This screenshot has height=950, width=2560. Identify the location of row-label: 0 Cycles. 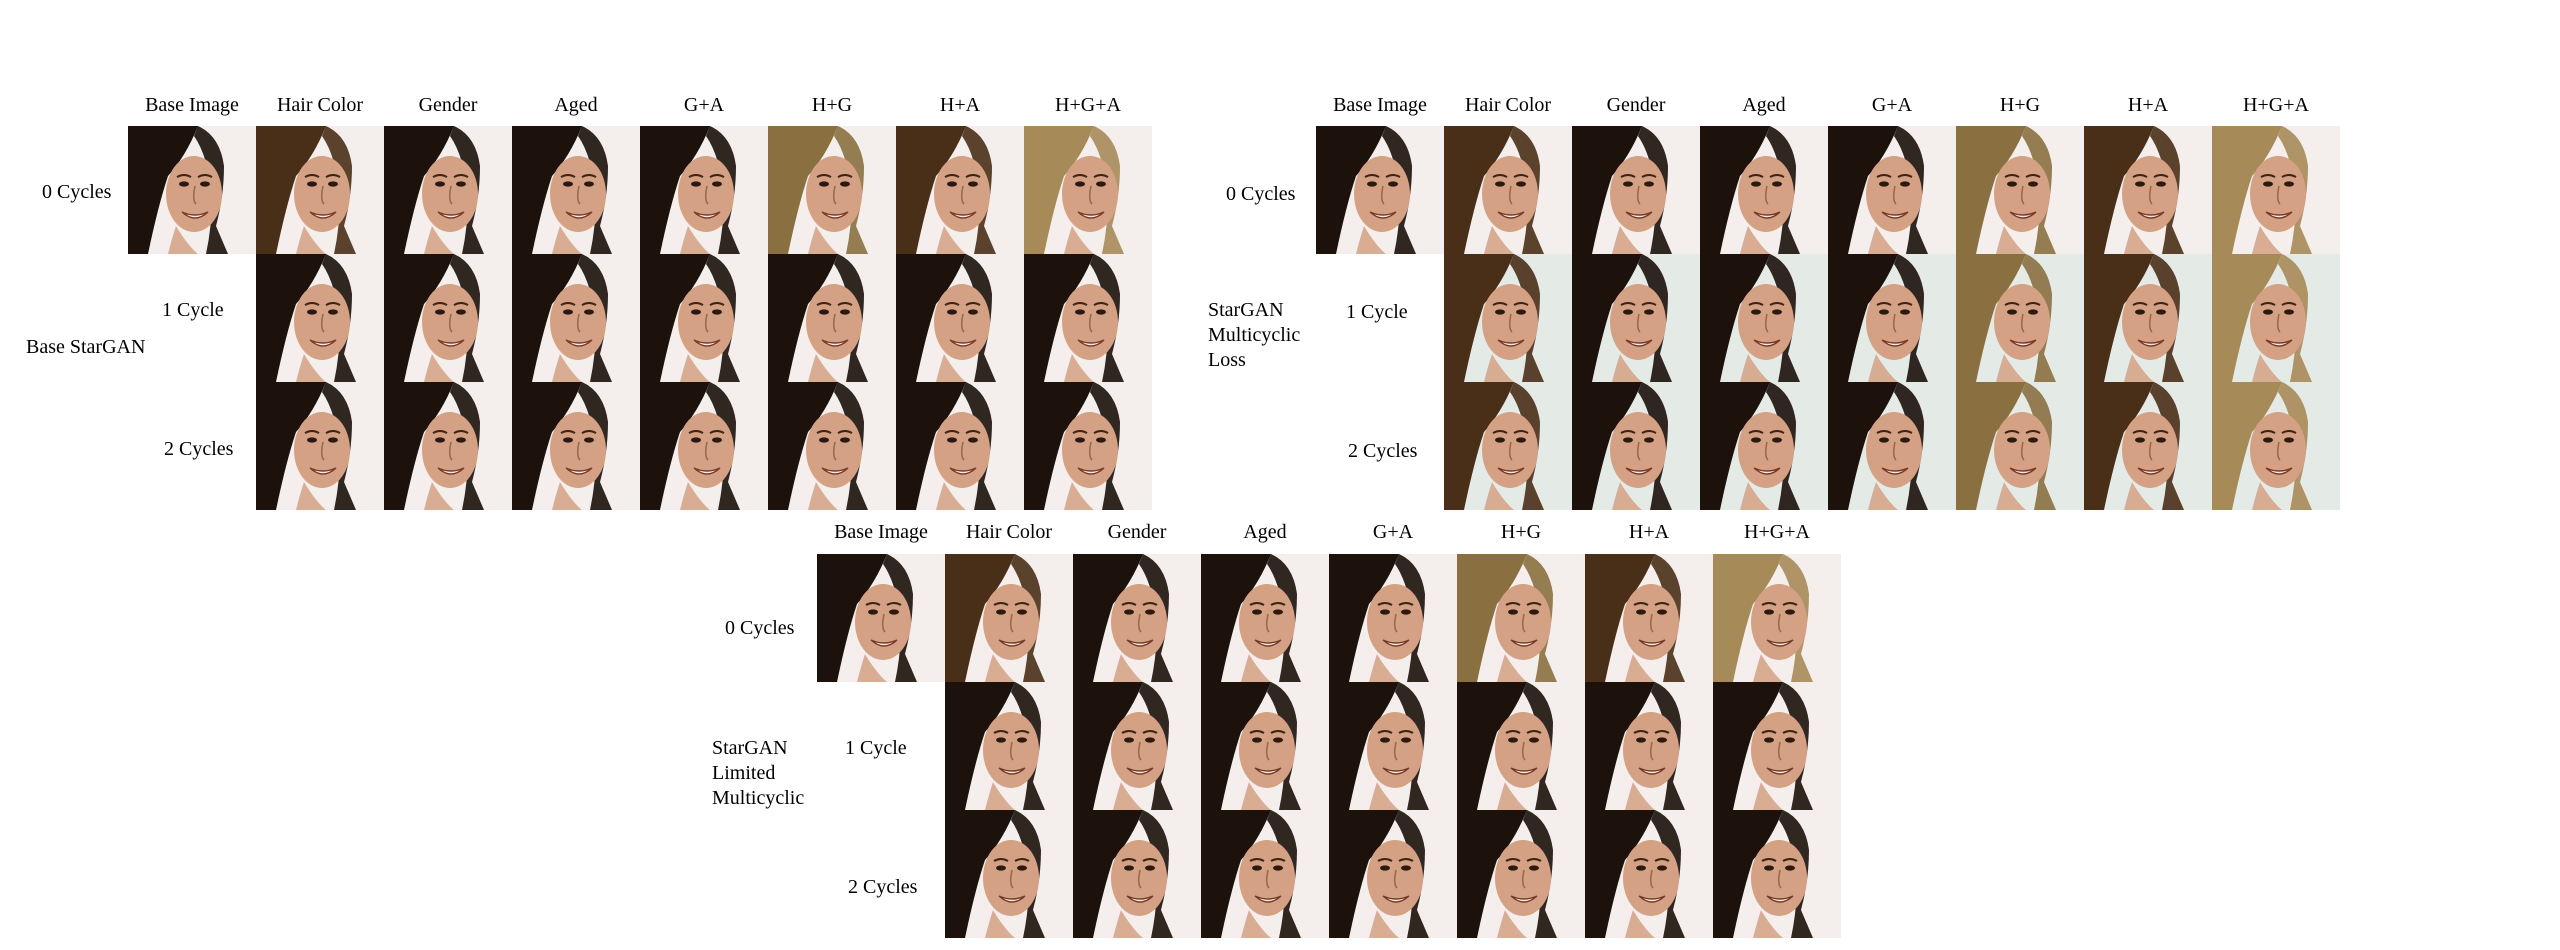
(760, 628).